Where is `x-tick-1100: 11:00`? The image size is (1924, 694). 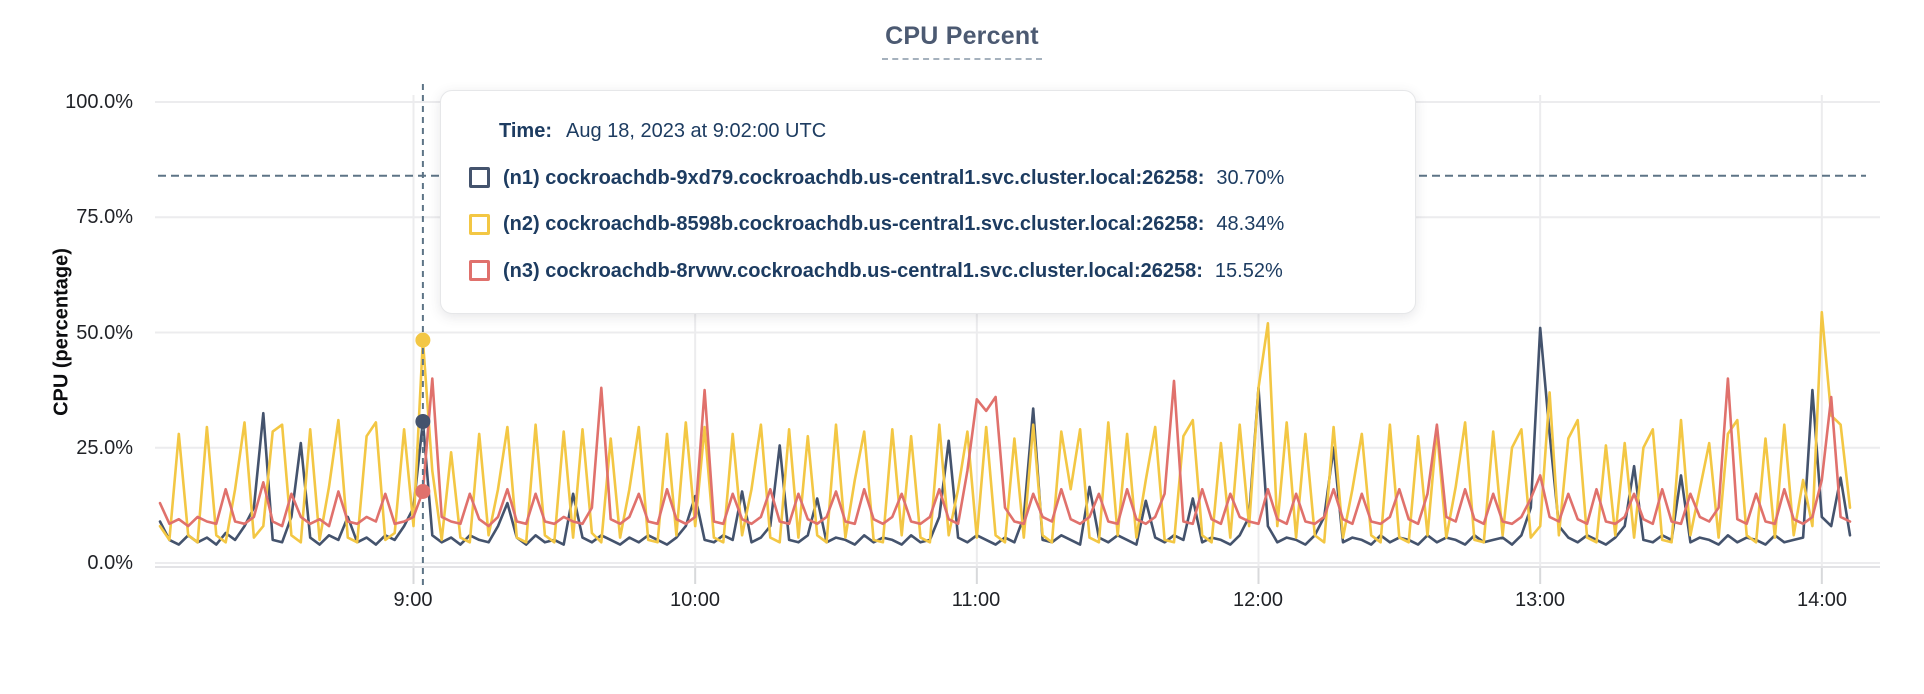 x-tick-1100: 11:00 is located at coordinates (976, 600).